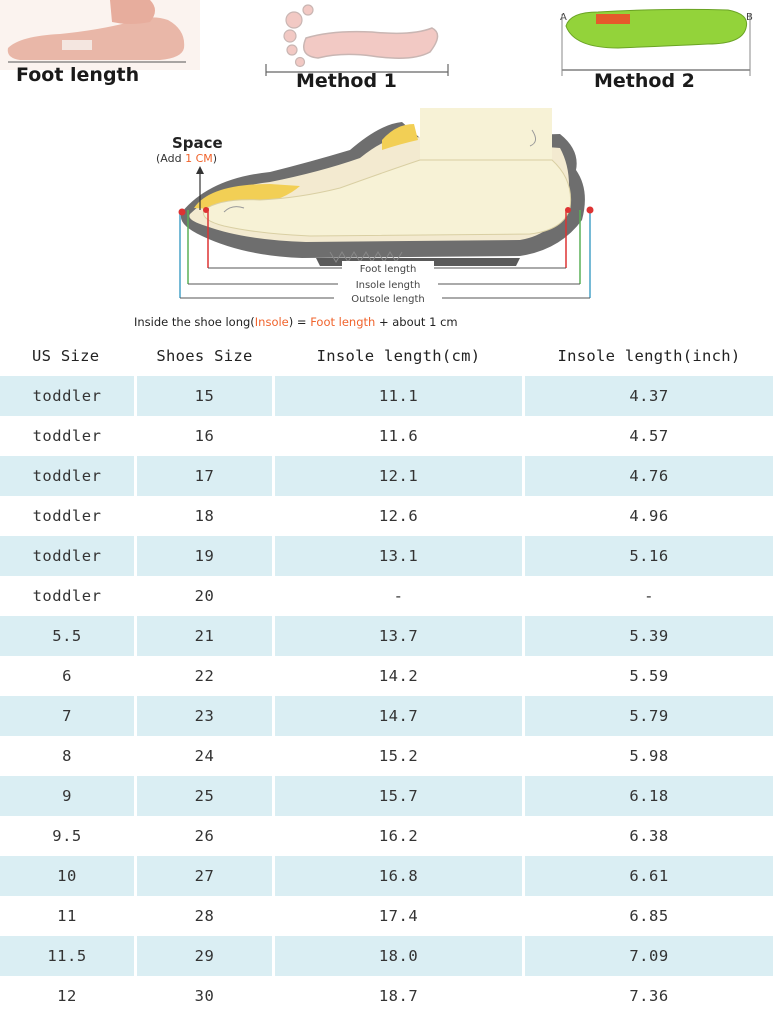 The width and height of the screenshot is (773, 1016). I want to click on insole-inch-cell: 5.59, so click(649, 676).